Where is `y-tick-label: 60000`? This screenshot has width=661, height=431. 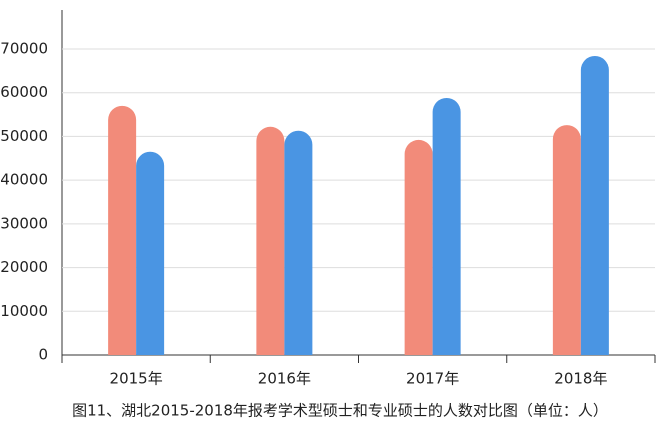
y-tick-label: 60000 is located at coordinates (24, 92).